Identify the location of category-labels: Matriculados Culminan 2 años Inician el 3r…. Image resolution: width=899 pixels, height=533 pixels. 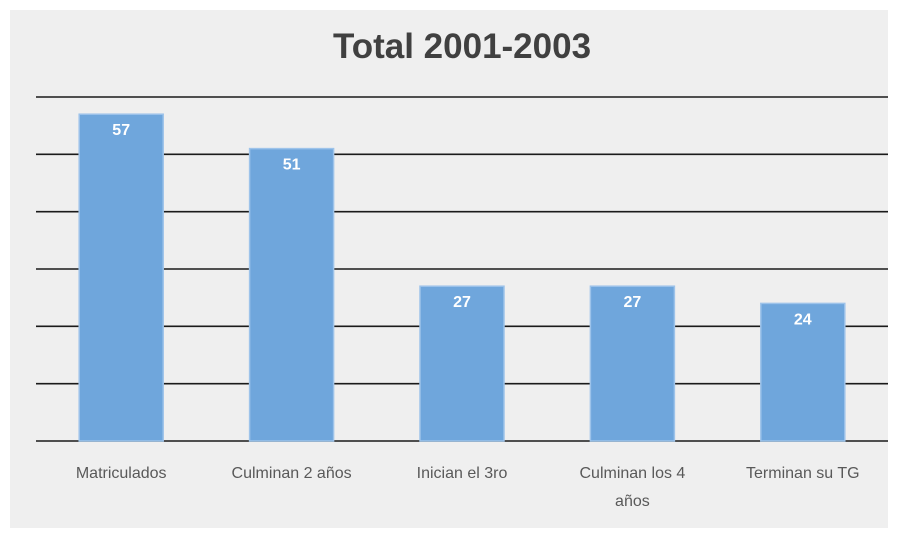
(468, 487).